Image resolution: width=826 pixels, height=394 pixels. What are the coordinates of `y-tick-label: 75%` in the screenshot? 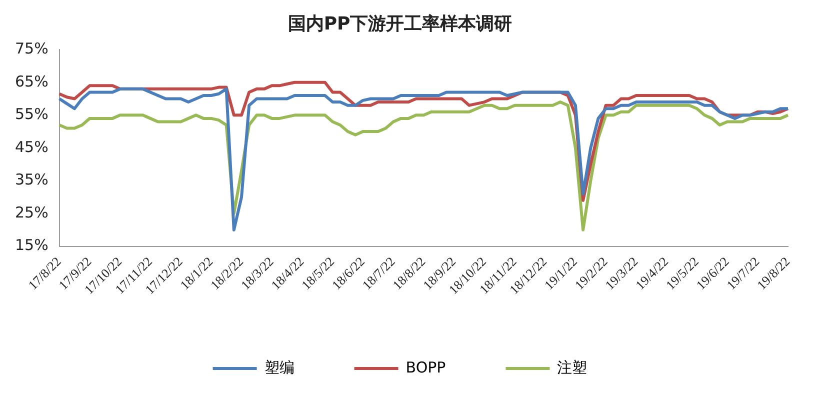 It's located at (31, 48).